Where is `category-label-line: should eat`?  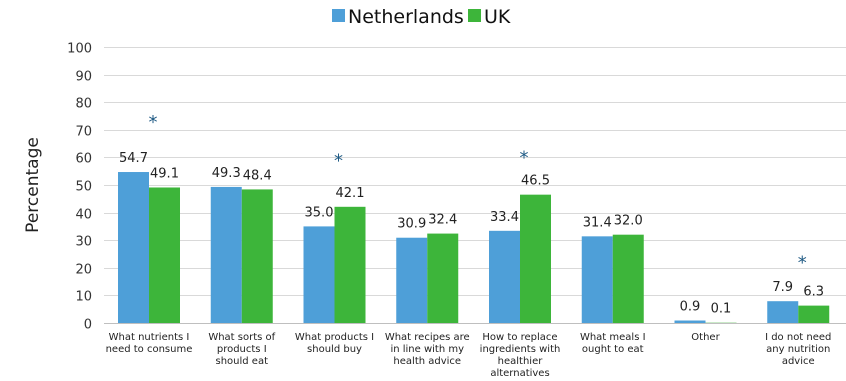
category-label-line: should eat is located at coordinates (241, 361).